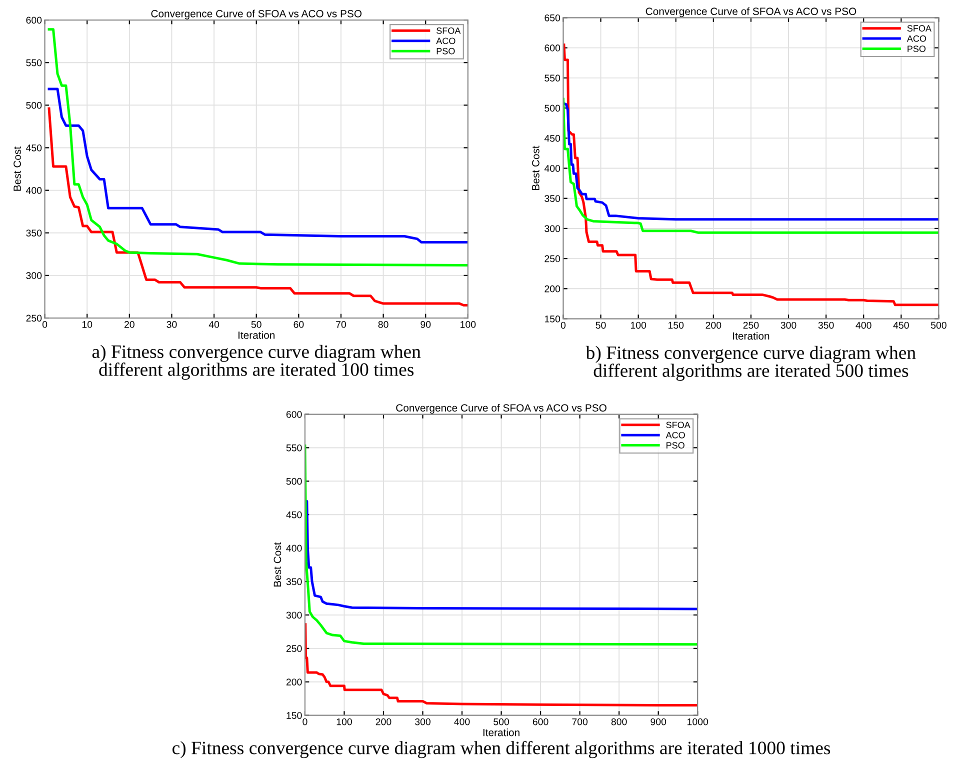  I want to click on text: b) Fitness convergence curve diagram when different algorithms are iterated 500 times, so click(751, 363).